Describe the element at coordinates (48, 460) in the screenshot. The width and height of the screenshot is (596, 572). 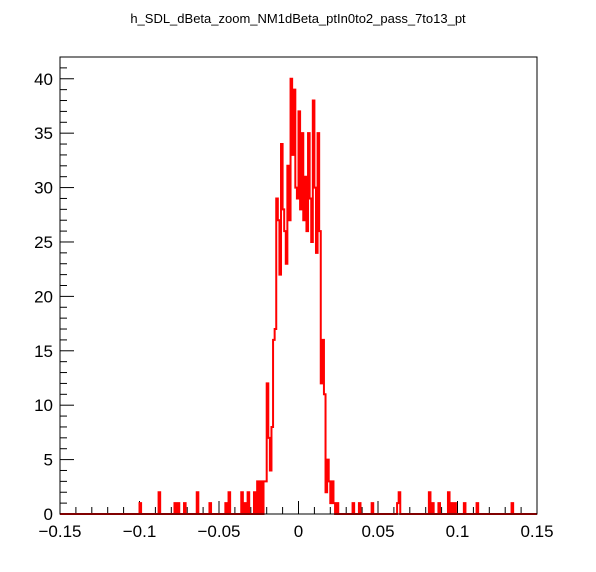
I see `y-tick-label: 5` at that location.